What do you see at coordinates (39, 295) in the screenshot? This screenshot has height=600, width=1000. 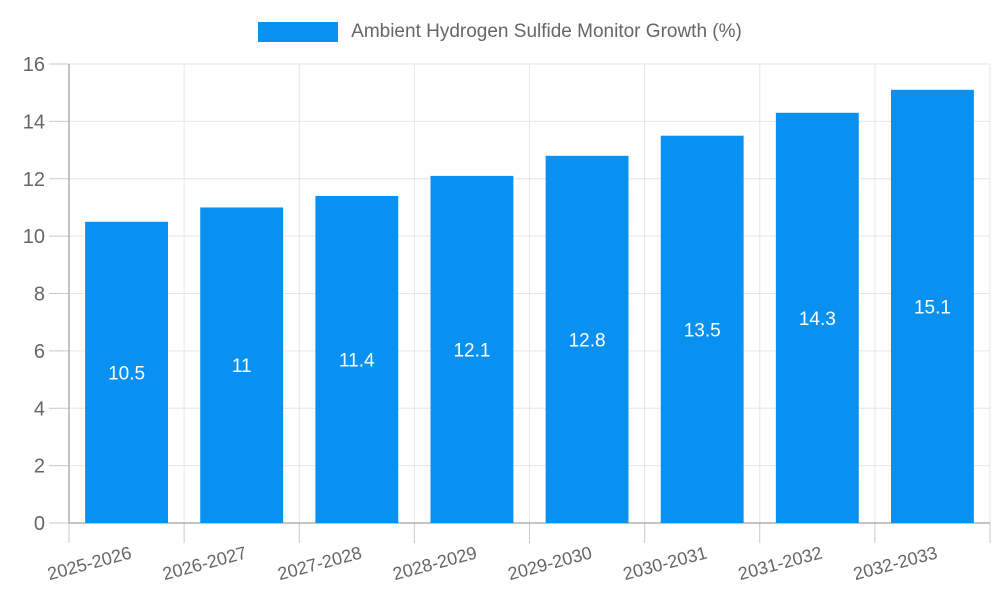 I see `y-axis-tick-label: 8` at bounding box center [39, 295].